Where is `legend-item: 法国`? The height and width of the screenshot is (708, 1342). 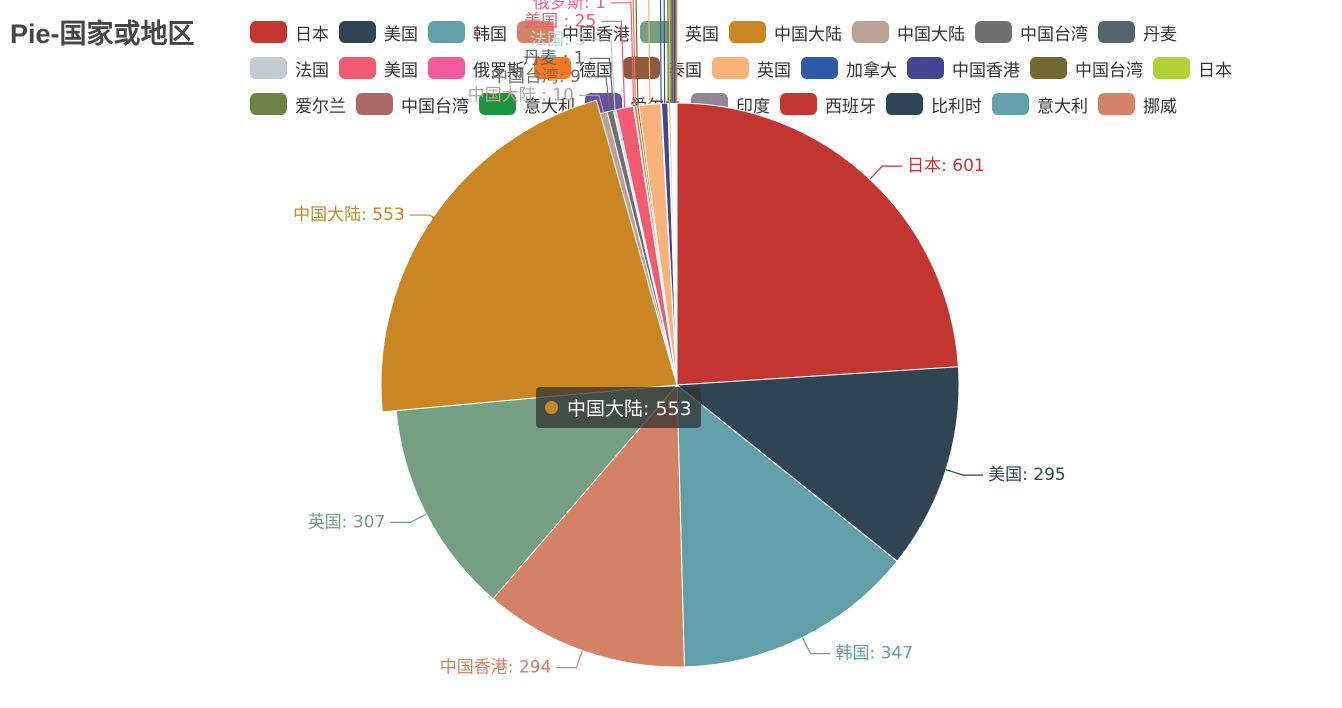
legend-item: 法国 is located at coordinates (289, 68).